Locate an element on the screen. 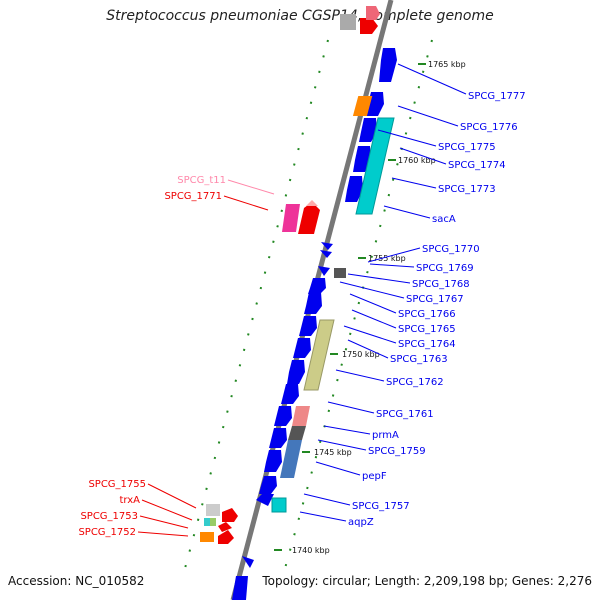 The height and width of the screenshot is (600, 600). gene-aqpz is located at coordinates (279, 505).